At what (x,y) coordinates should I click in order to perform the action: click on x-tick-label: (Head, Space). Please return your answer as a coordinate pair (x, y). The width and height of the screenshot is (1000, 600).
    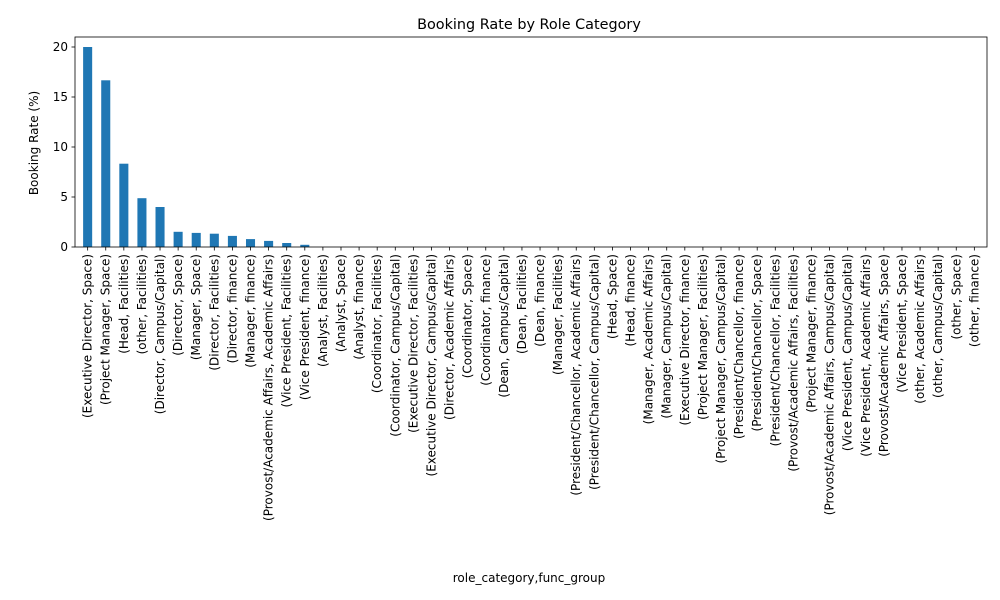
    Looking at the image, I should click on (612, 296).